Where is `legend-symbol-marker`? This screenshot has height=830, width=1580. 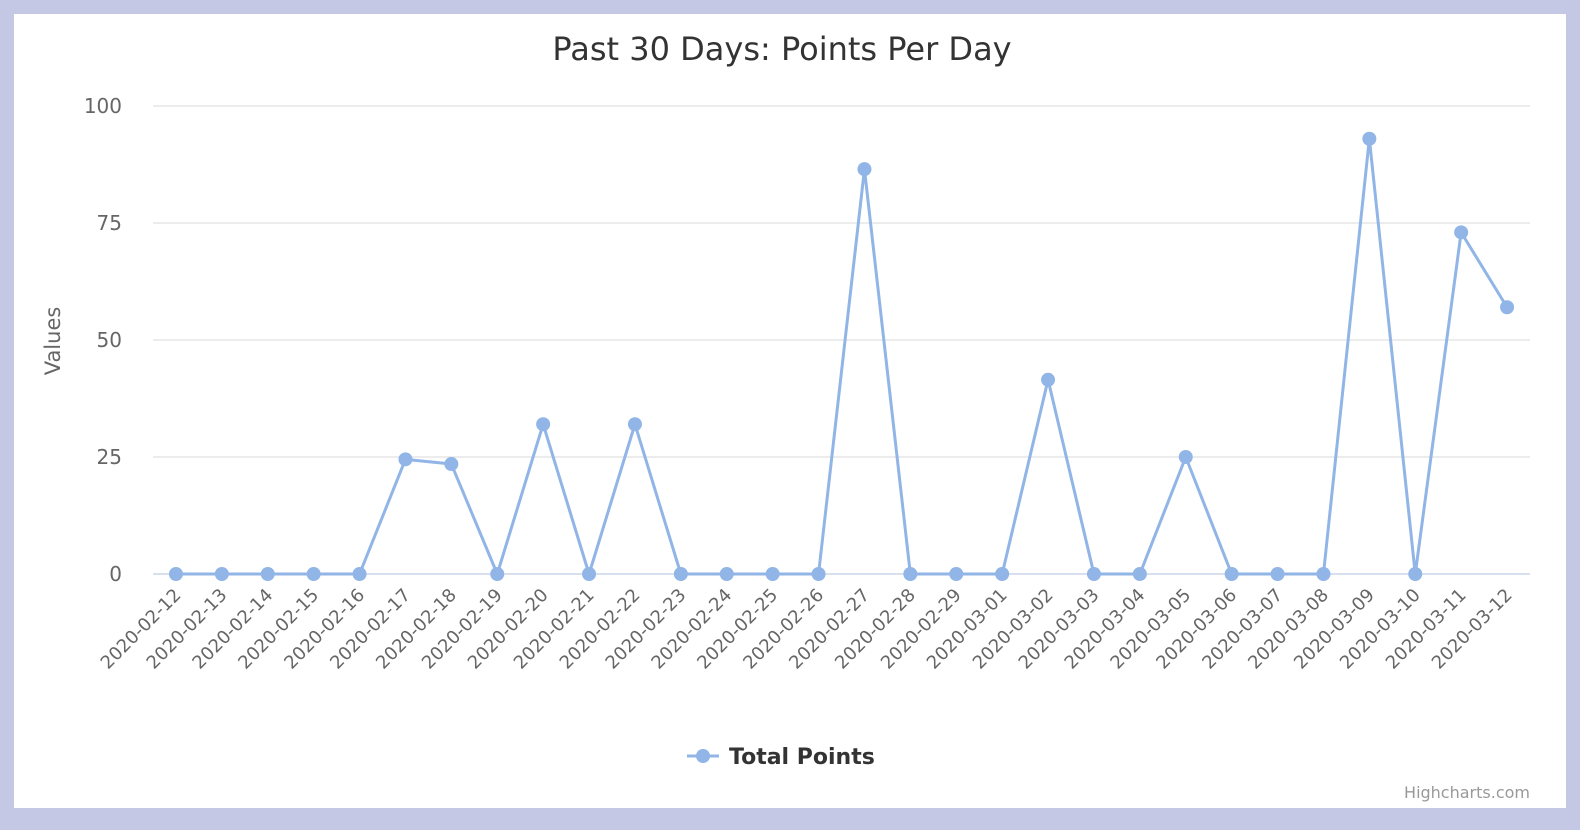 legend-symbol-marker is located at coordinates (703, 756).